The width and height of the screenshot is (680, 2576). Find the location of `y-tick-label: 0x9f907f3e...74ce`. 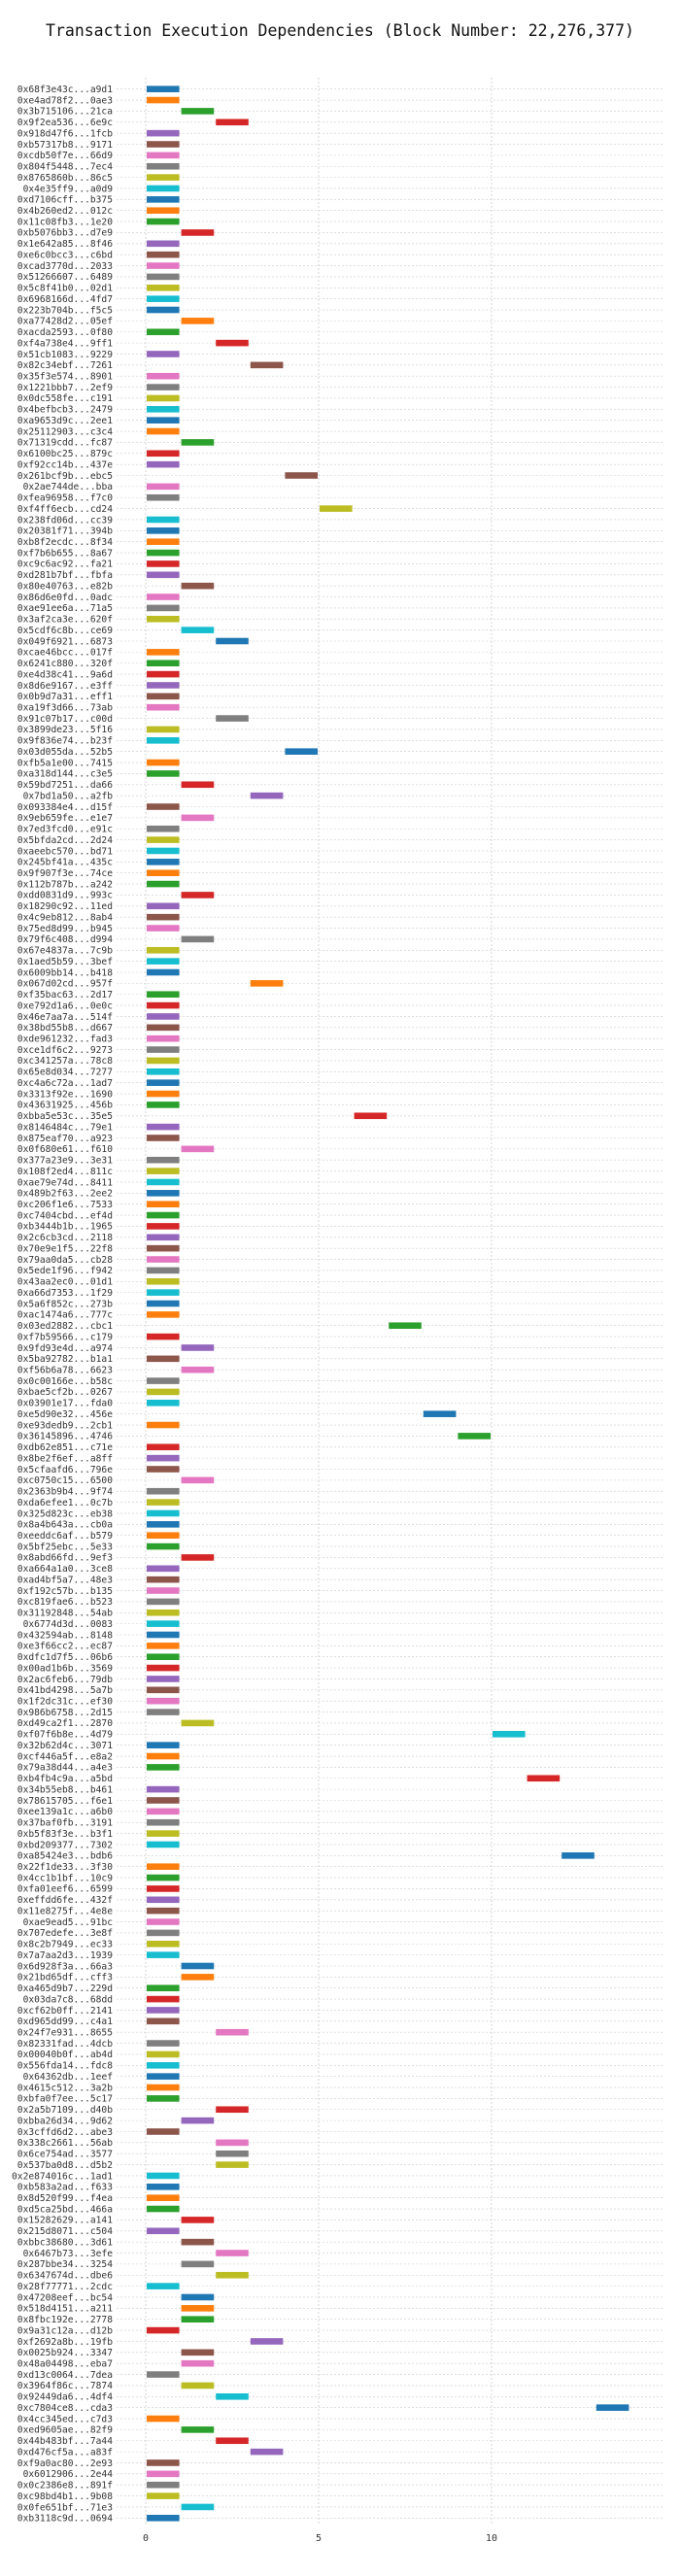

y-tick-label: 0x9f907f3e...74ce is located at coordinates (65, 873).